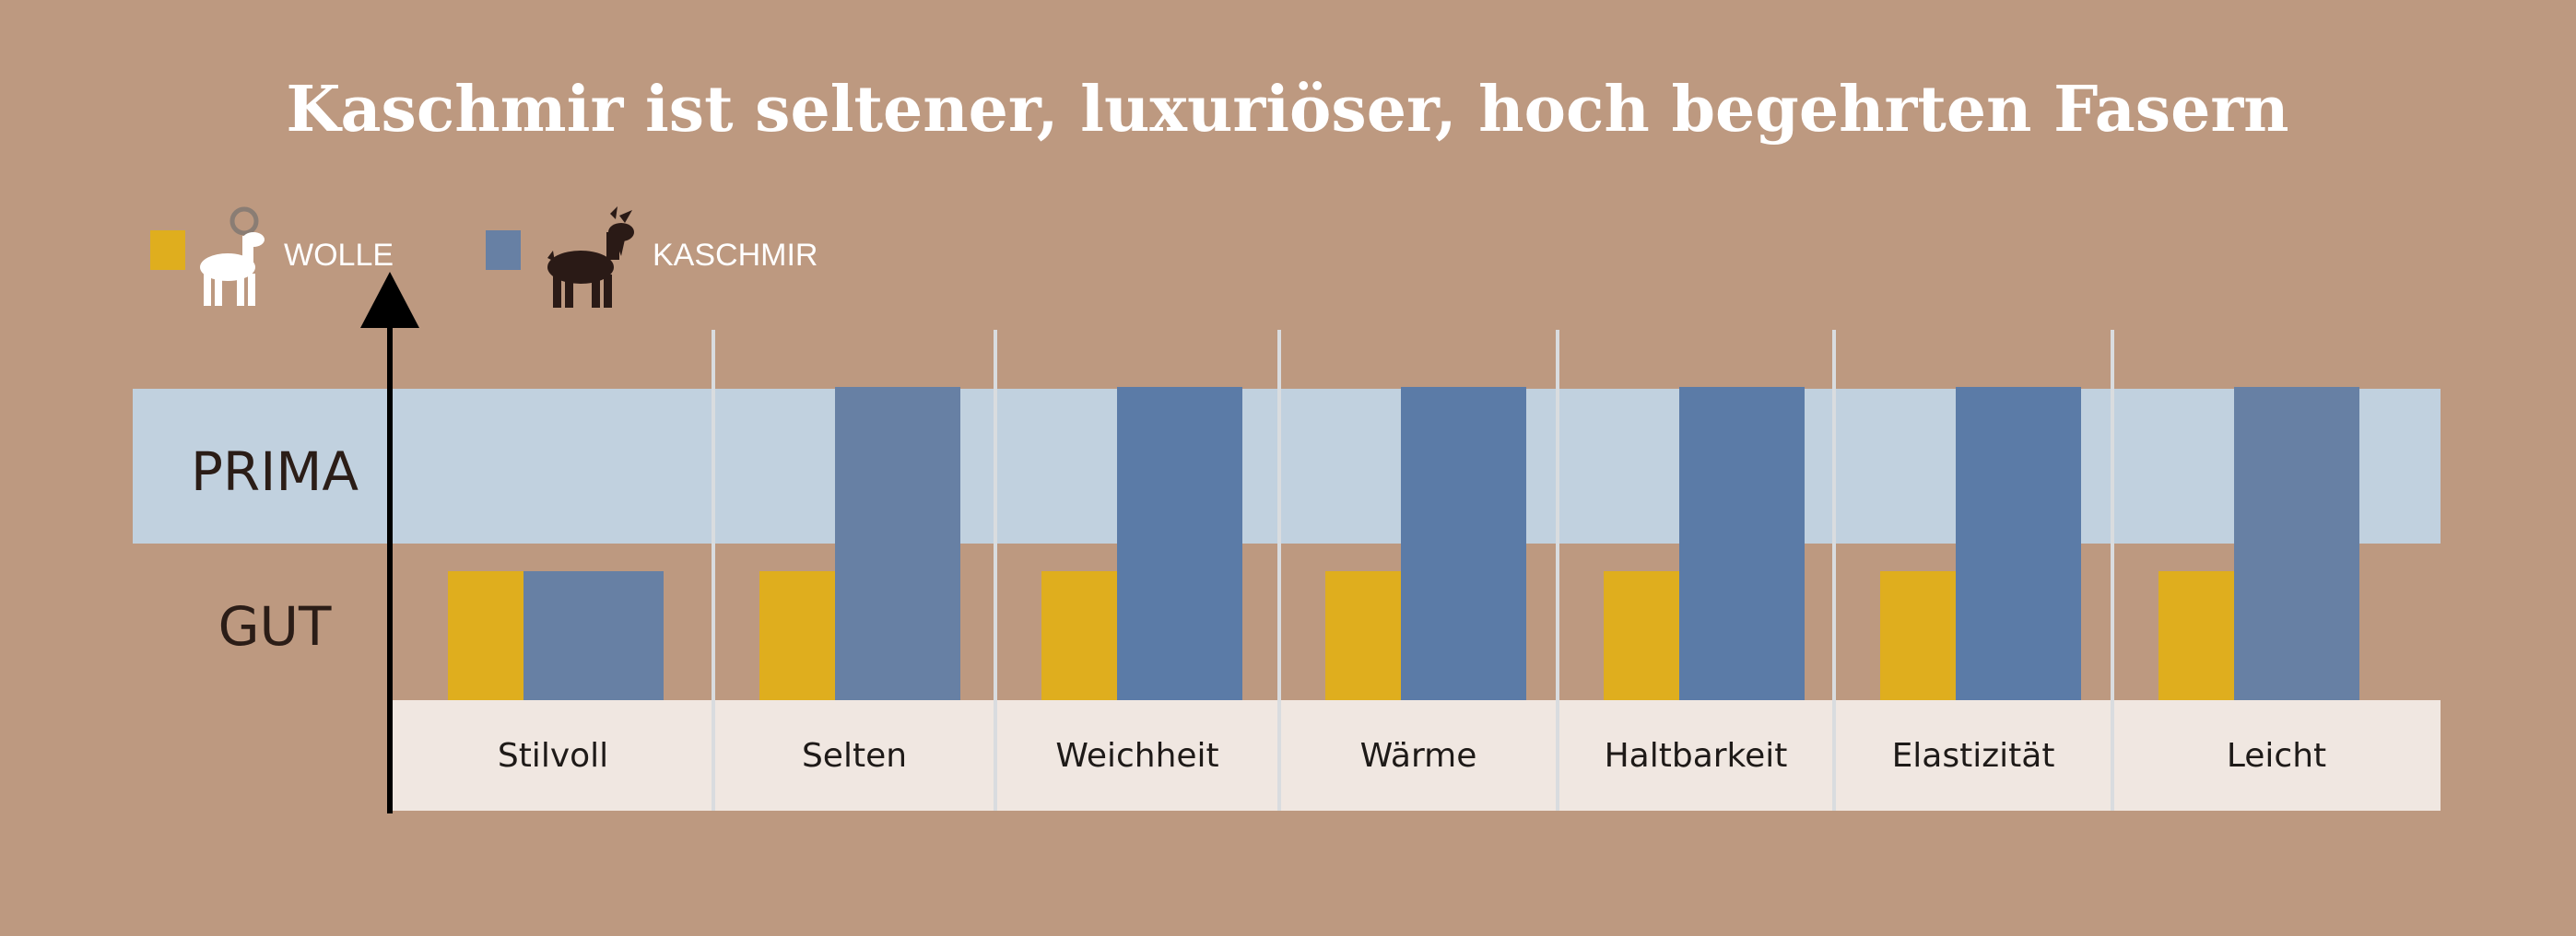  I want to click on category-label-6: Leicht, so click(2276, 756).